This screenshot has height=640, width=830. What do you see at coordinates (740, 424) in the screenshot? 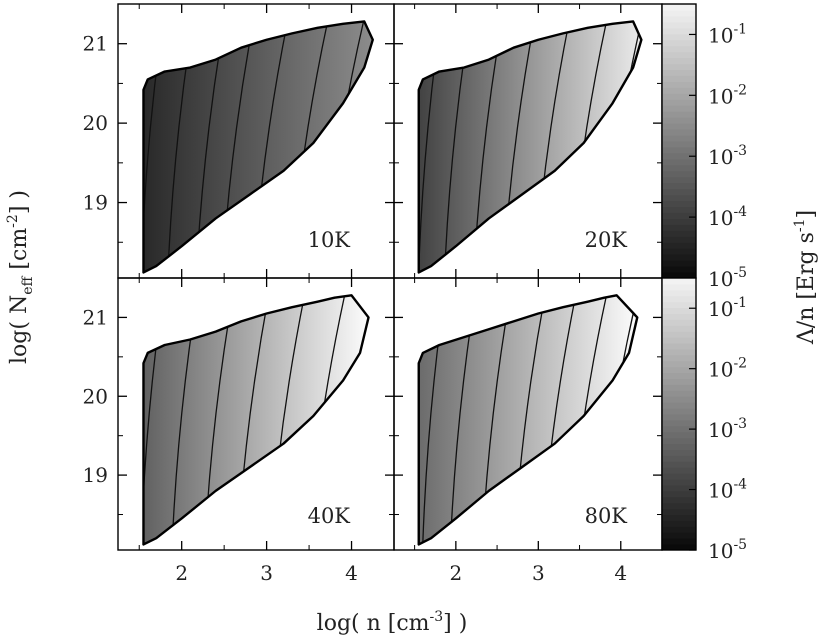
I see `colorbar-tick-exponent: -3` at bounding box center [740, 424].